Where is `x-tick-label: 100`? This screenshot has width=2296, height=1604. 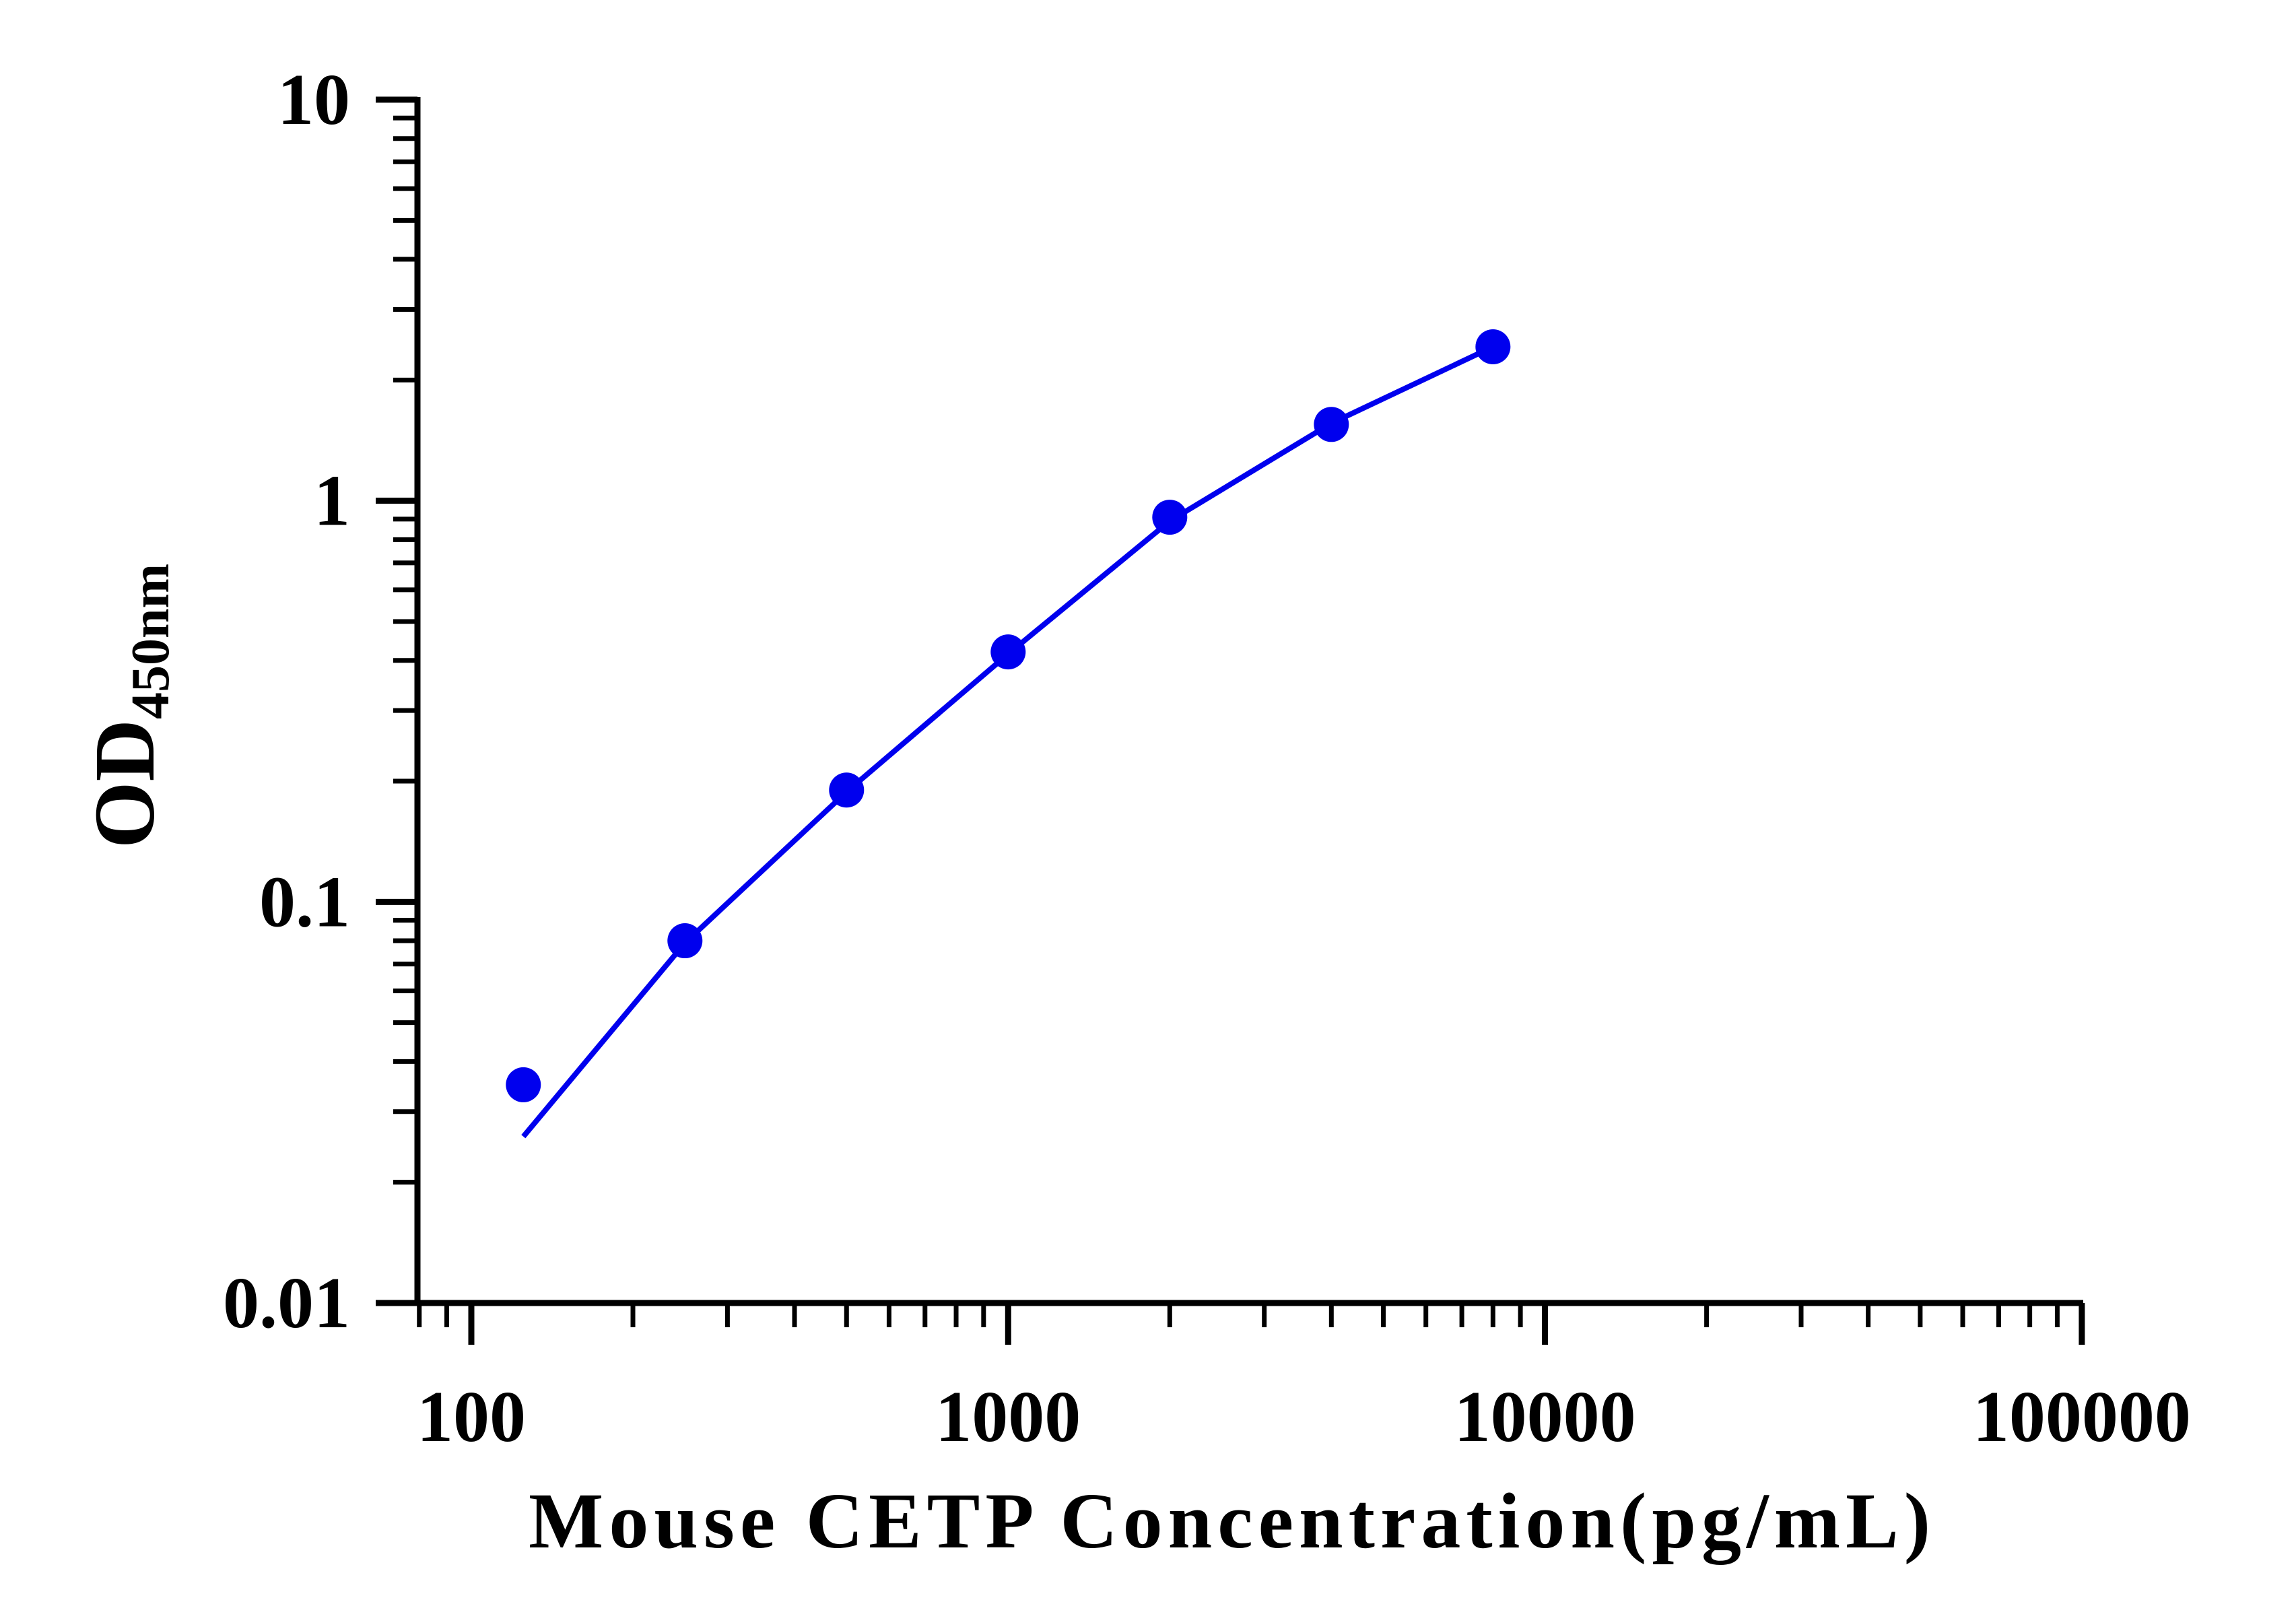 x-tick-label: 100 is located at coordinates (471, 1417).